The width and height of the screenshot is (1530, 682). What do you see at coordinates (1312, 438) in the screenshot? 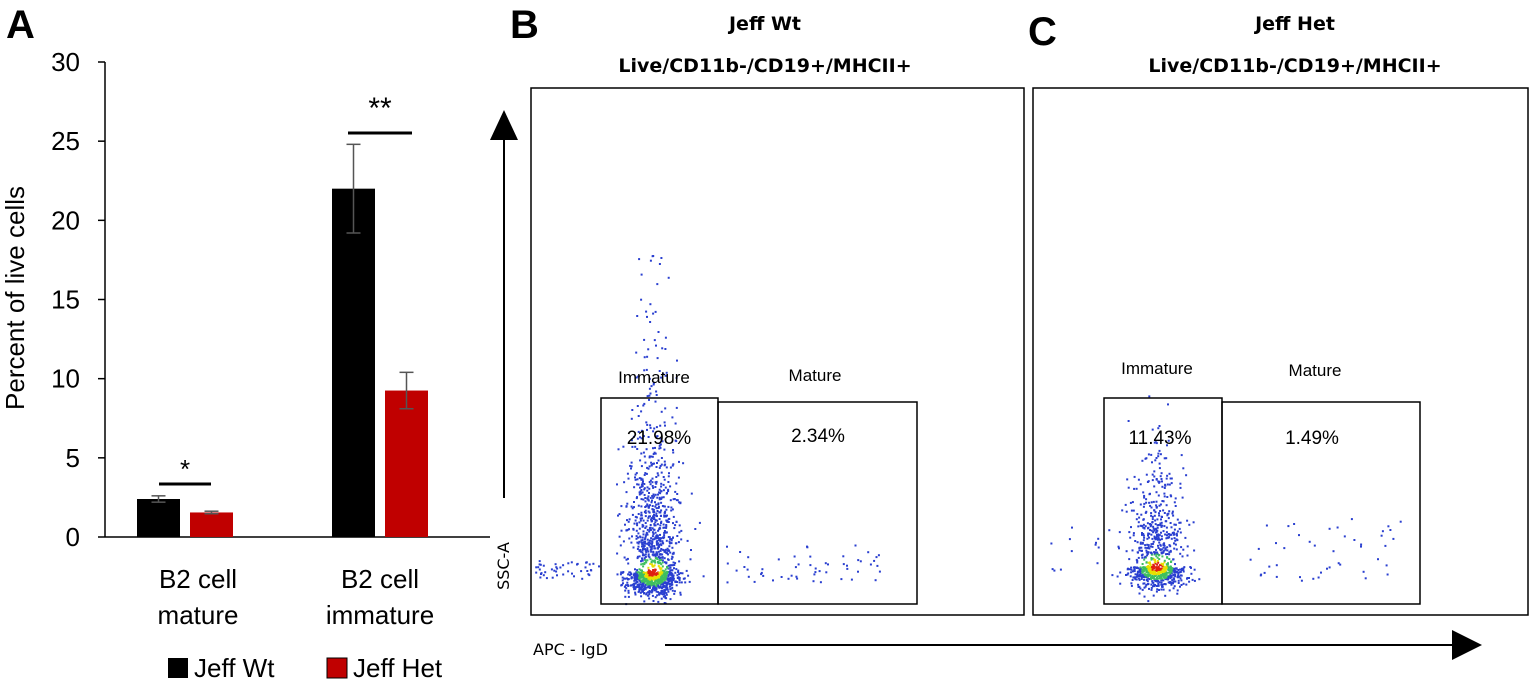
I see `gate-percent-mature-c: 1.49%` at bounding box center [1312, 438].